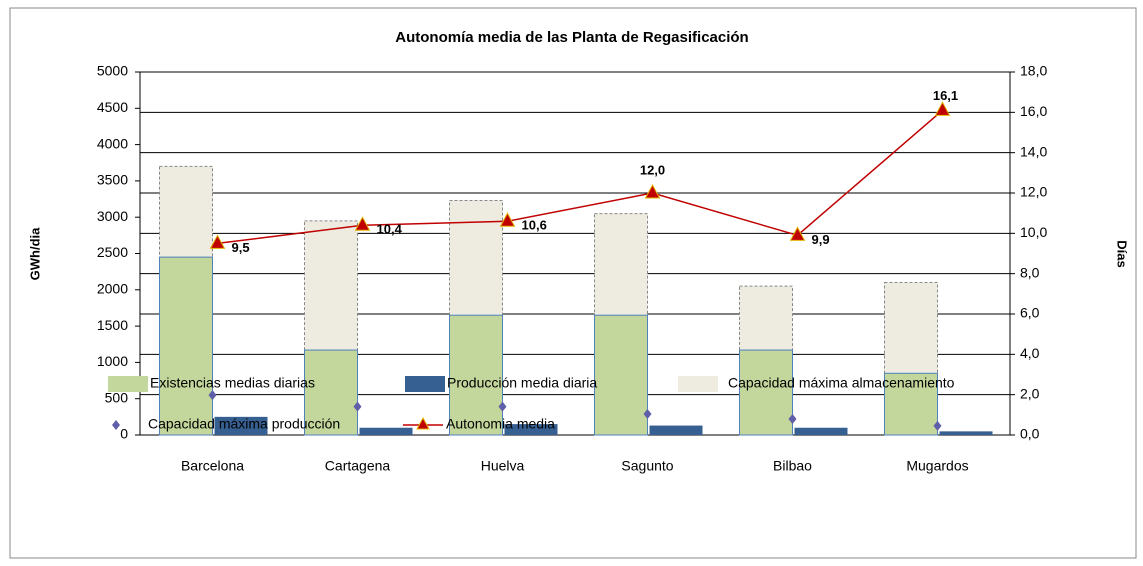 The width and height of the screenshot is (1143, 566). Describe the element at coordinates (112, 180) in the screenshot. I see `y-tick-label: 3500` at that location.